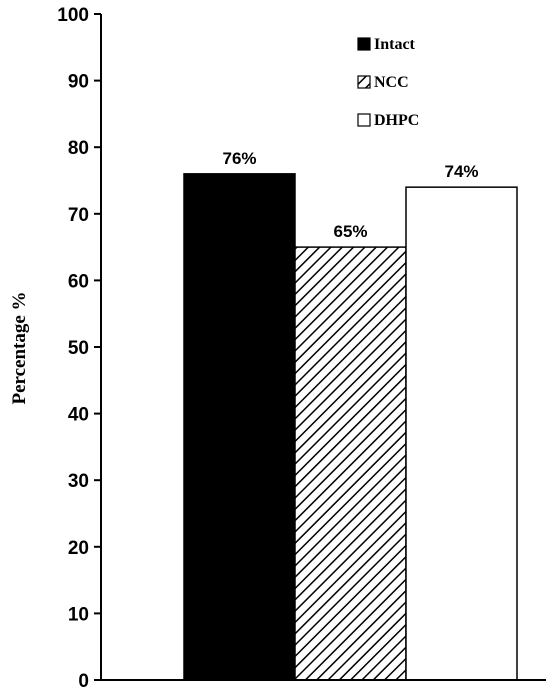 The width and height of the screenshot is (555, 694). Describe the element at coordinates (239, 427) in the screenshot. I see `bar-intact` at that location.